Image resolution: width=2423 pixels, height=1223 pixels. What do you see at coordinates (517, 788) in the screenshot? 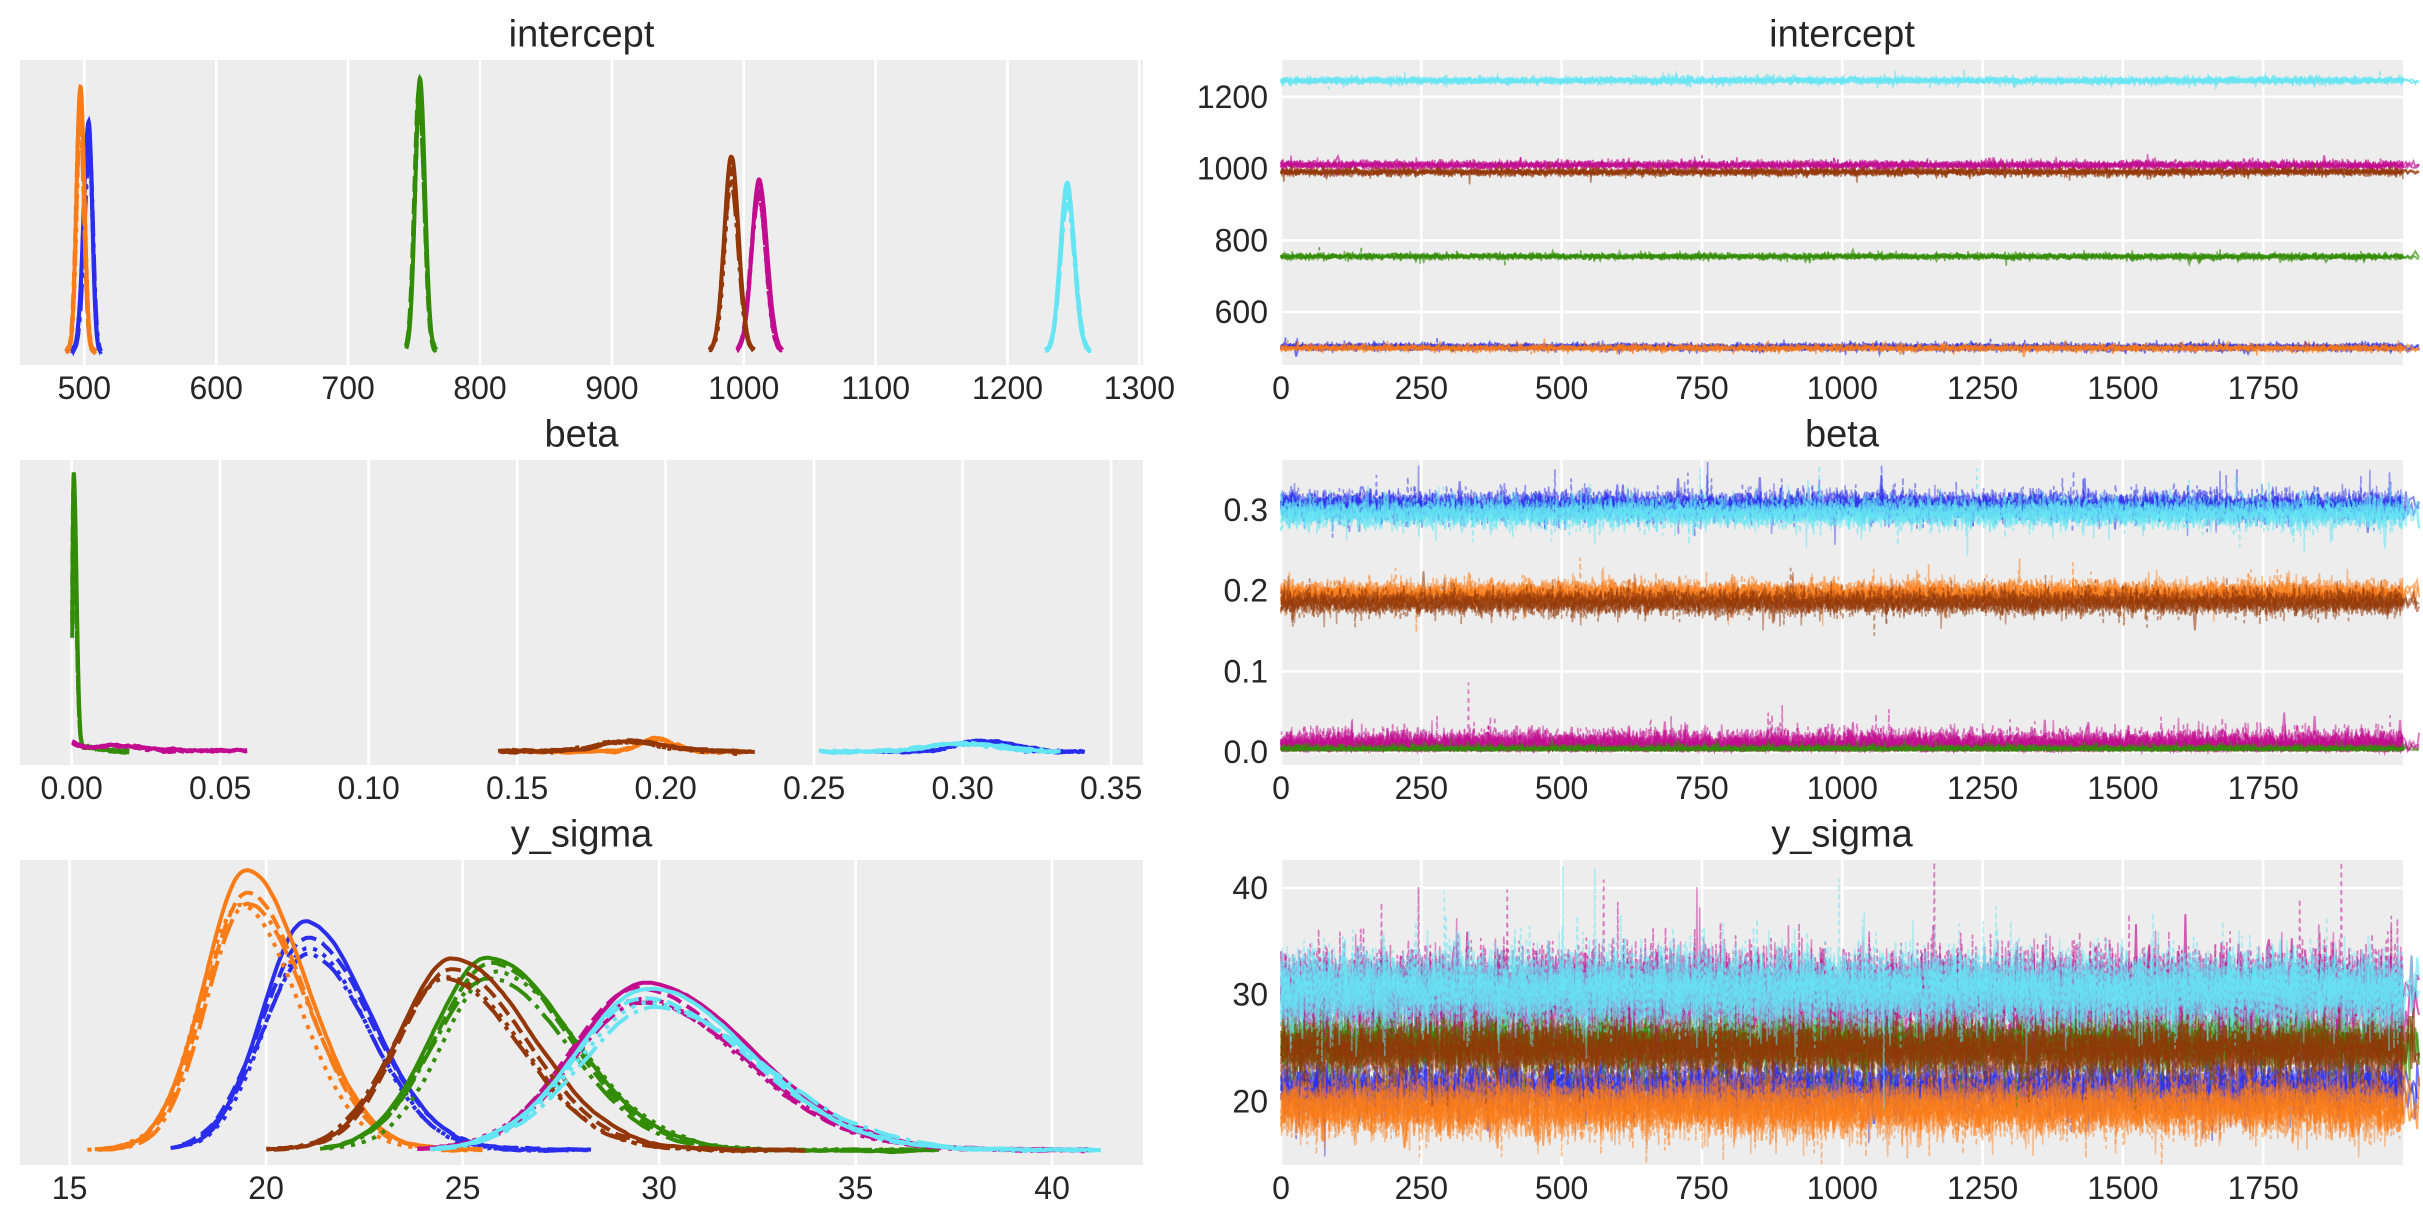
I see `svg-text: 0.15` at bounding box center [517, 788].